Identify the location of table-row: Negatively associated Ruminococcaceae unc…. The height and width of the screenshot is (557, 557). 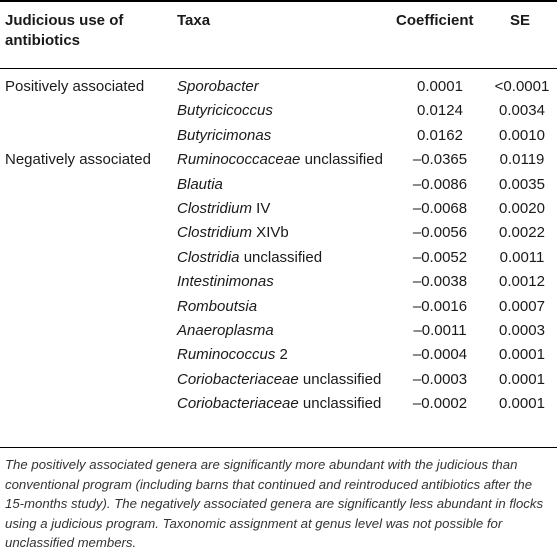
(278, 160).